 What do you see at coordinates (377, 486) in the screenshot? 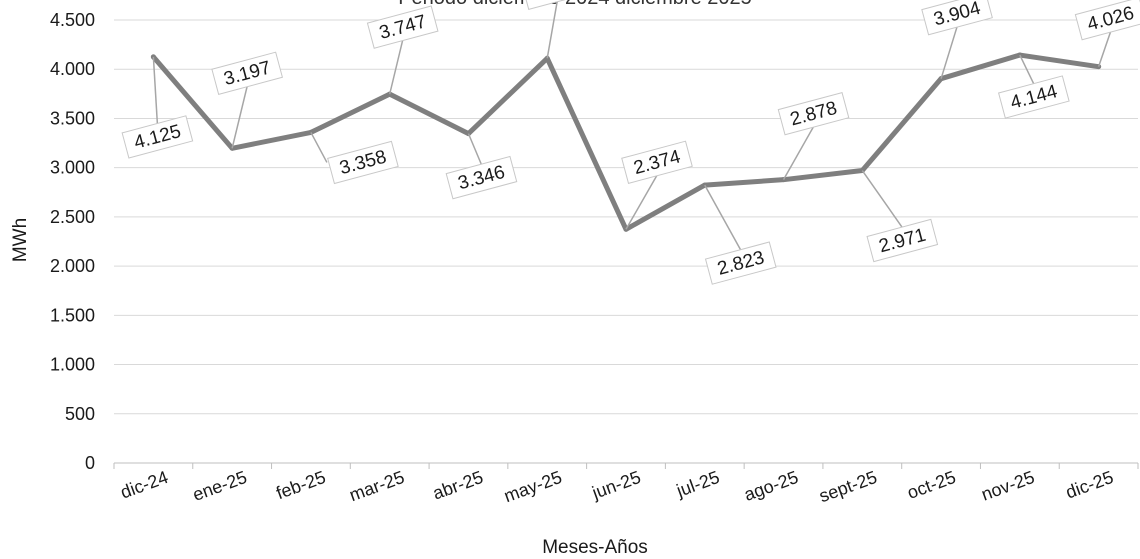
I see `x-tick-label: mar-25` at bounding box center [377, 486].